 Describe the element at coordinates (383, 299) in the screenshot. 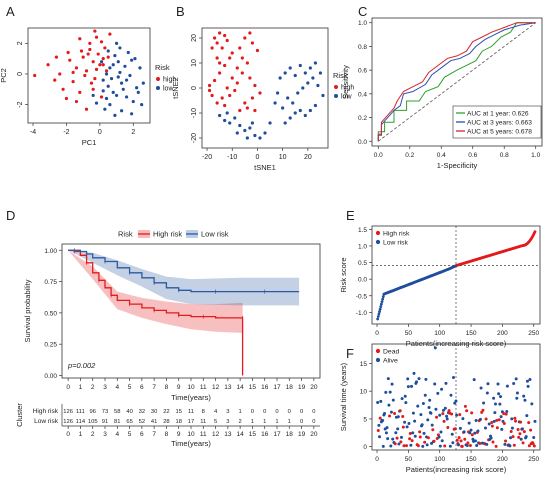

I see `low-risk-point` at that location.